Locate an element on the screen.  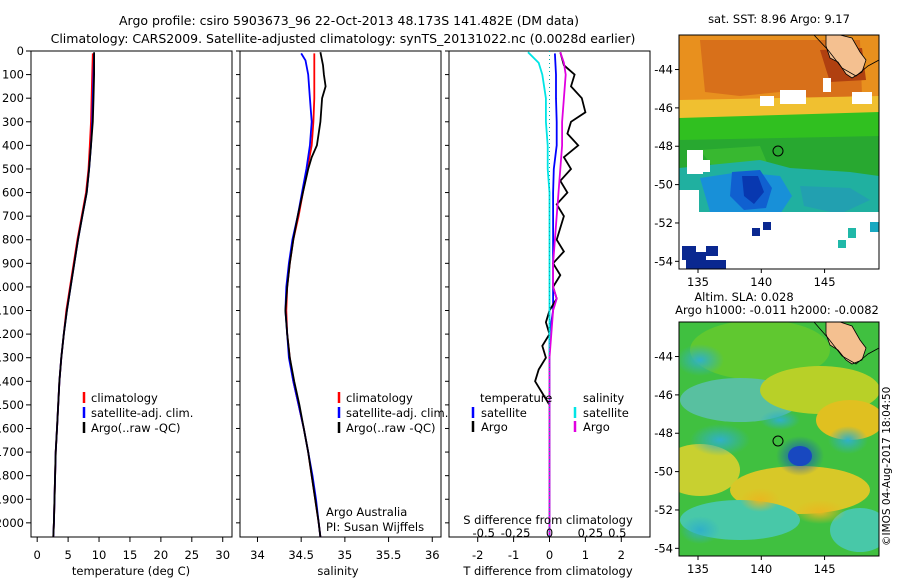
depth-tick-label: 0 is located at coordinates (20, 51).